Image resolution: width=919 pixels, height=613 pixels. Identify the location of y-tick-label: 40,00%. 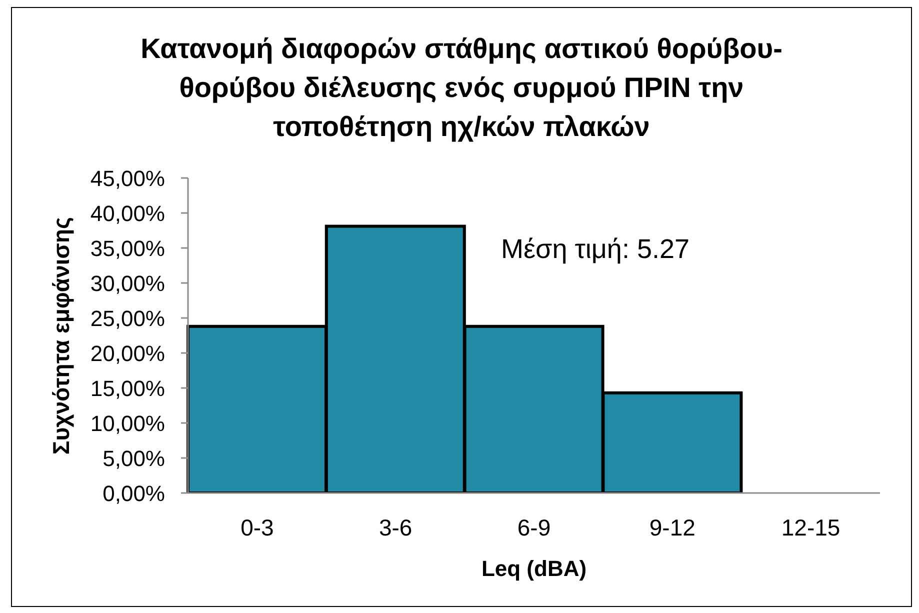
(127, 213).